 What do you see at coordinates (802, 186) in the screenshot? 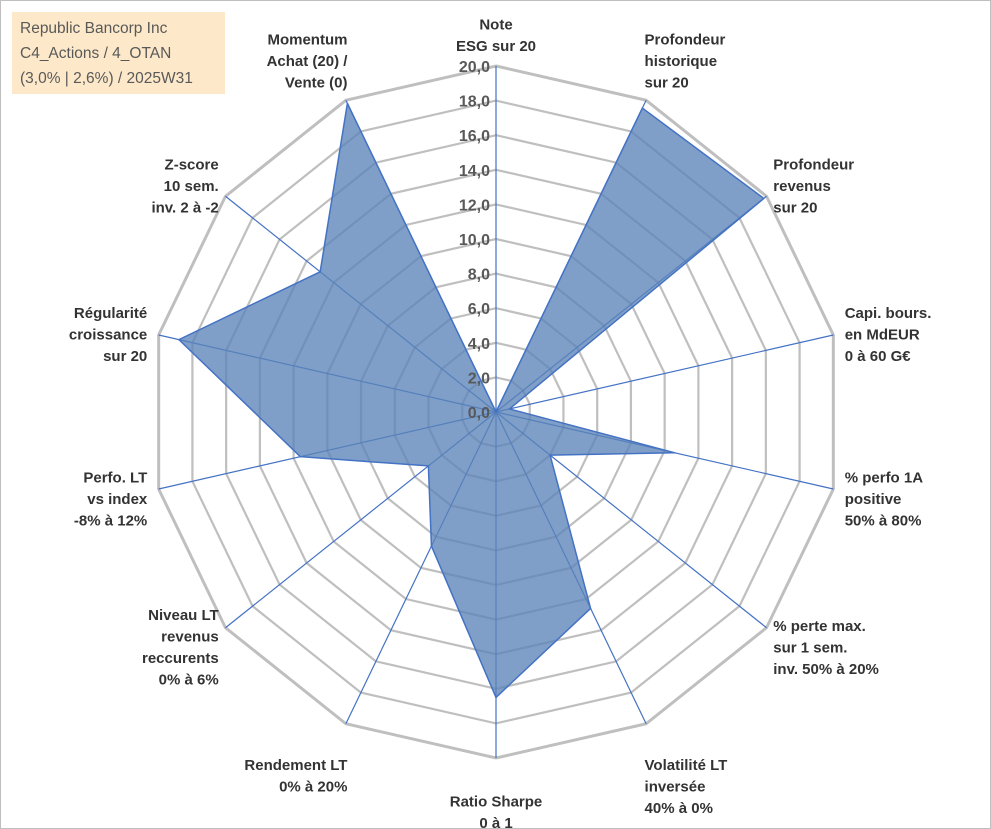
I see `axis-label-2-line-1: revenus` at bounding box center [802, 186].